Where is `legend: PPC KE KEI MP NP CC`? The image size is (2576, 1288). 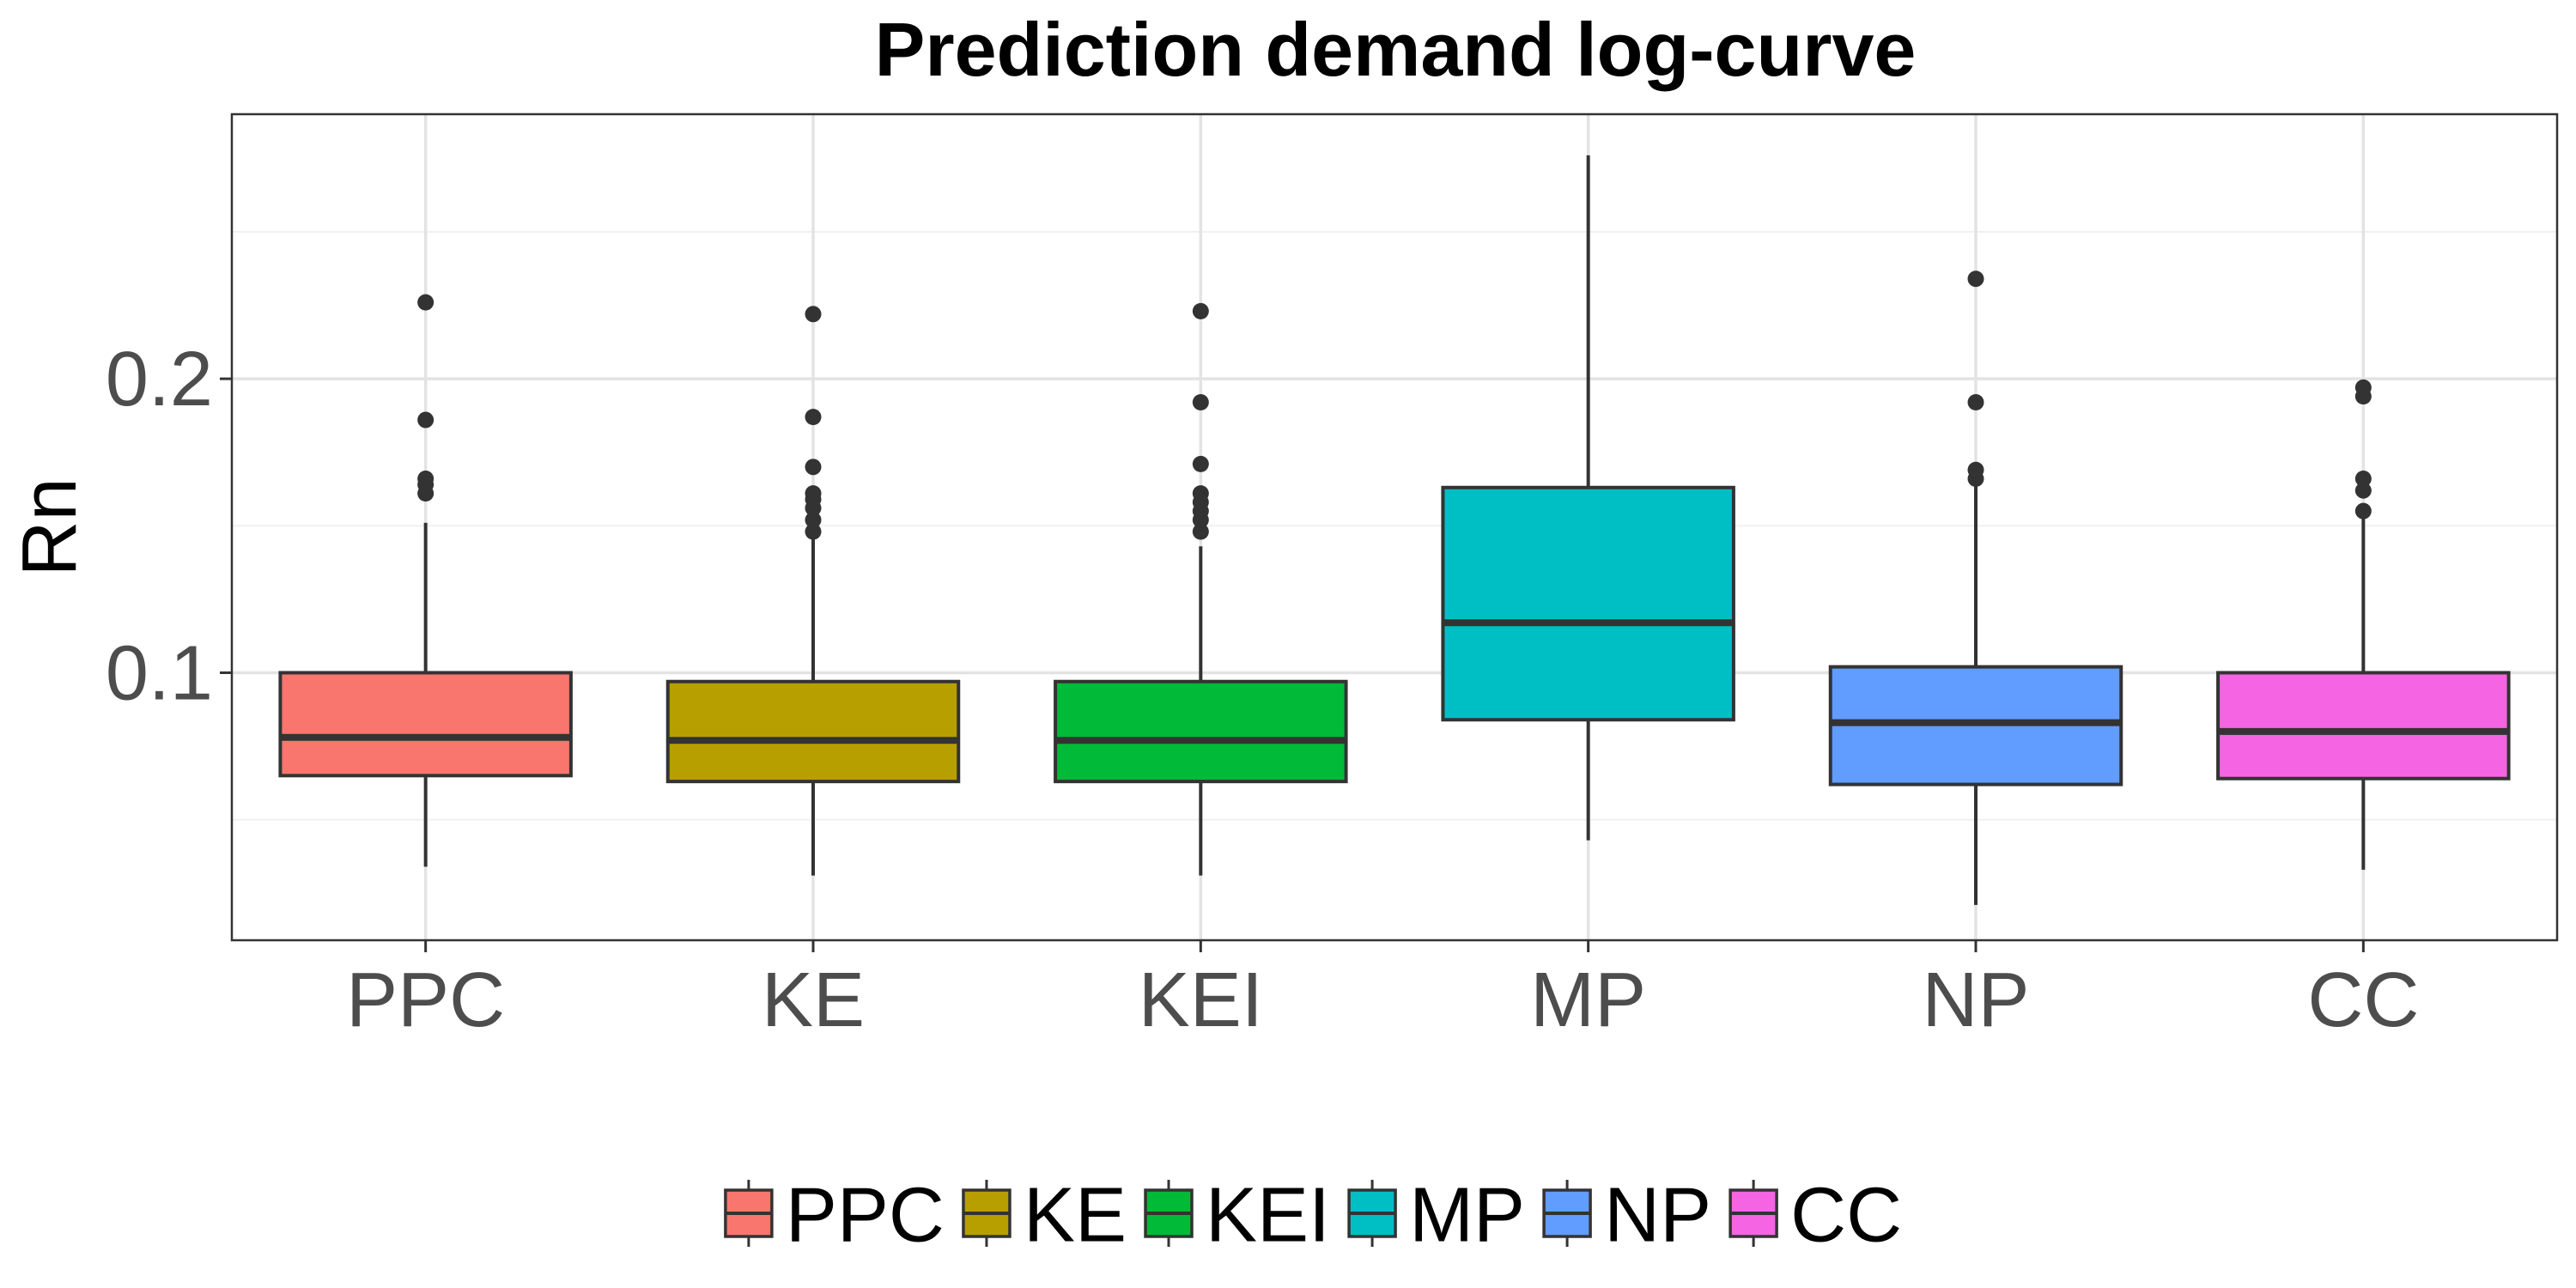
legend: PPC KE KEI MP NP CC is located at coordinates (1313, 1215).